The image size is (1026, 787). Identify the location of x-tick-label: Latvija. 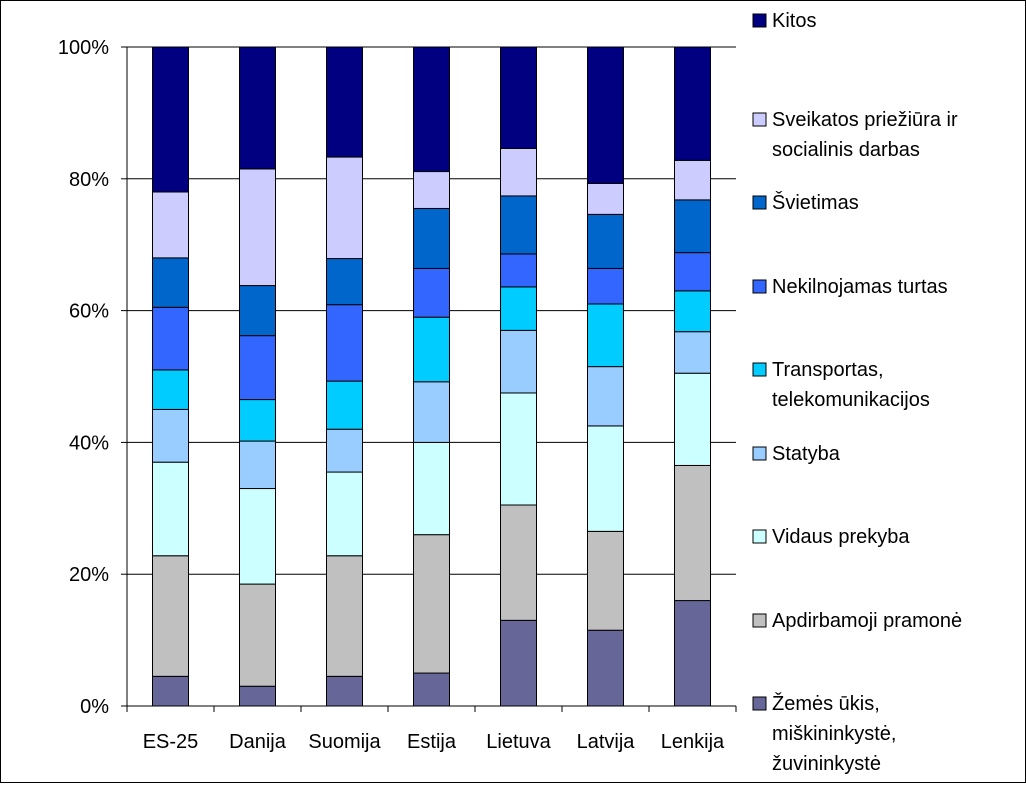
(606, 742).